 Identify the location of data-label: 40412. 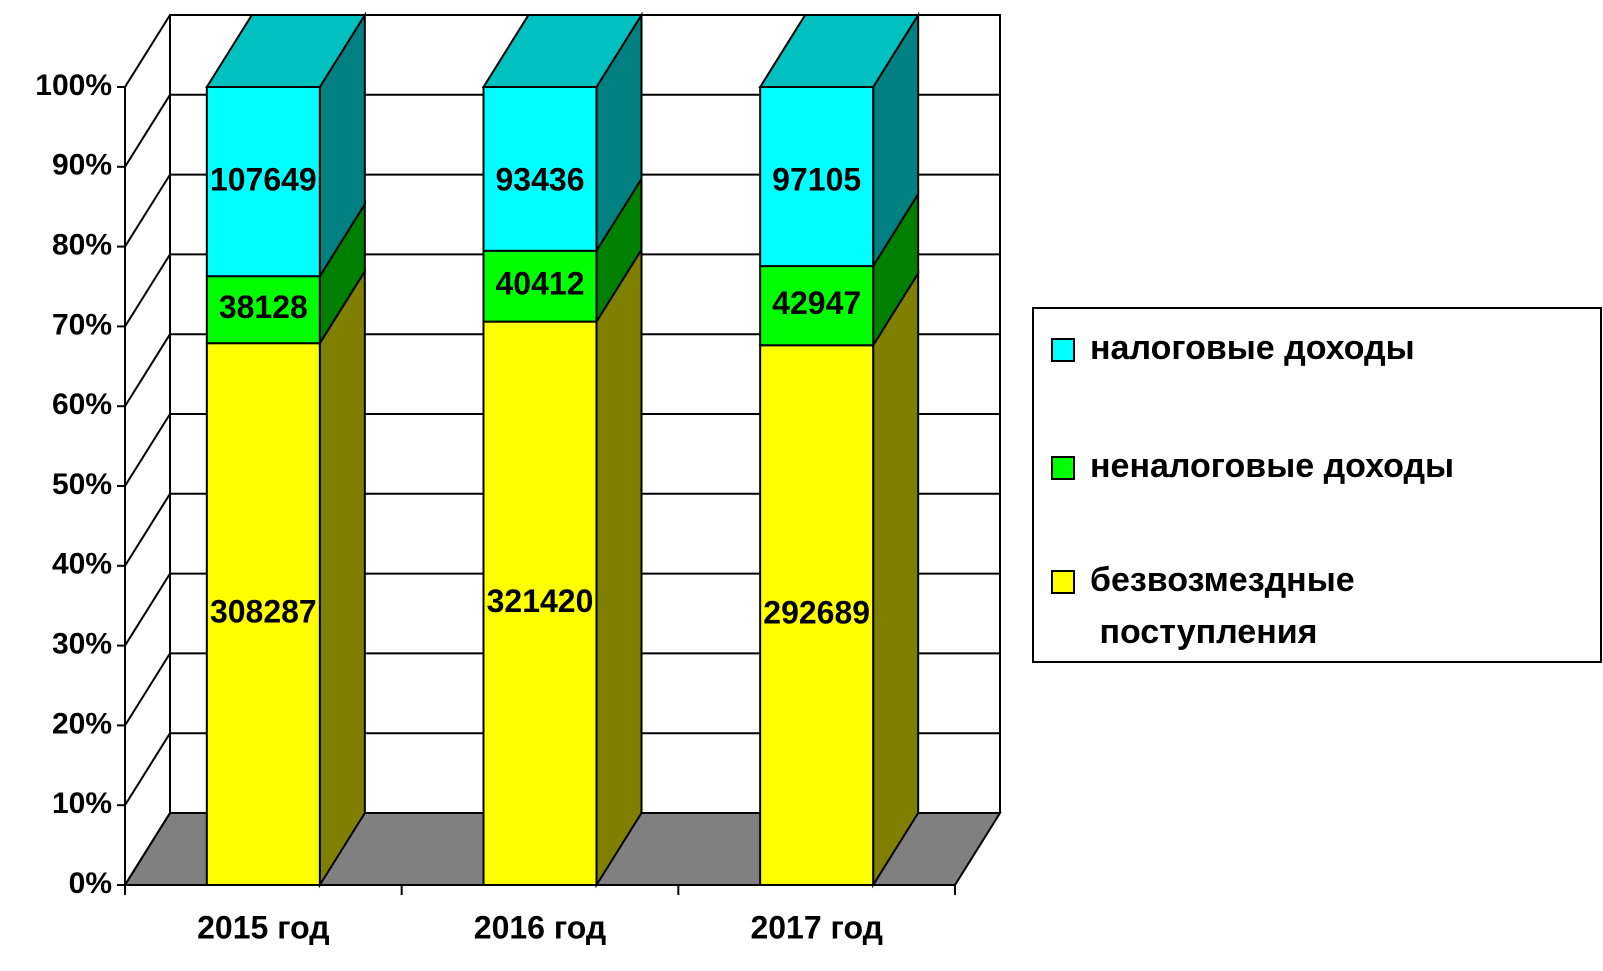
(540, 284).